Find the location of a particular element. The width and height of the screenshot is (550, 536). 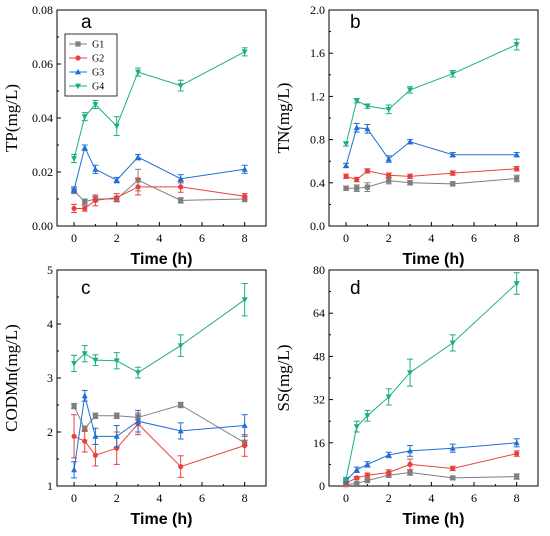

panel-label: d is located at coordinates (355, 288).